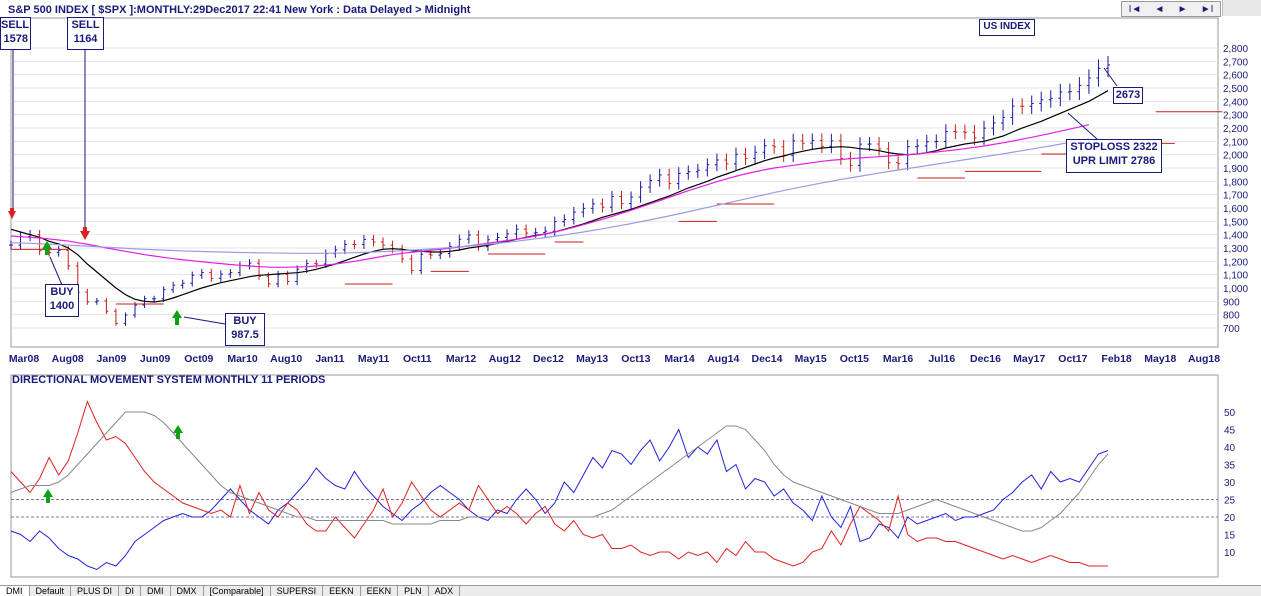  What do you see at coordinates (1235, 236) in the screenshot?
I see `price-y-tick-label: 1,400` at bounding box center [1235, 236].